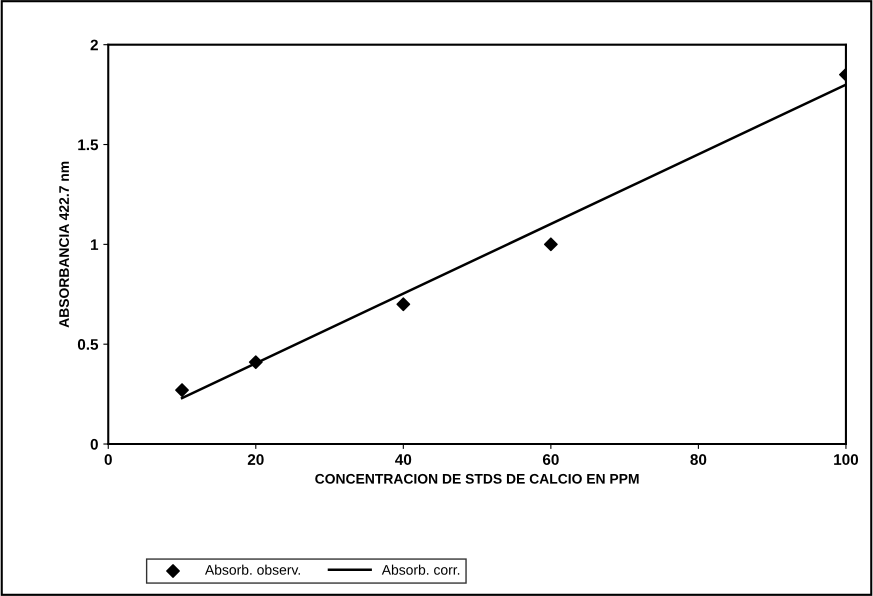 This screenshot has width=873, height=596. I want to click on x-axis-title: CONCENTRACION DE STDS DE CALCIO EN PPM, so click(477, 479).